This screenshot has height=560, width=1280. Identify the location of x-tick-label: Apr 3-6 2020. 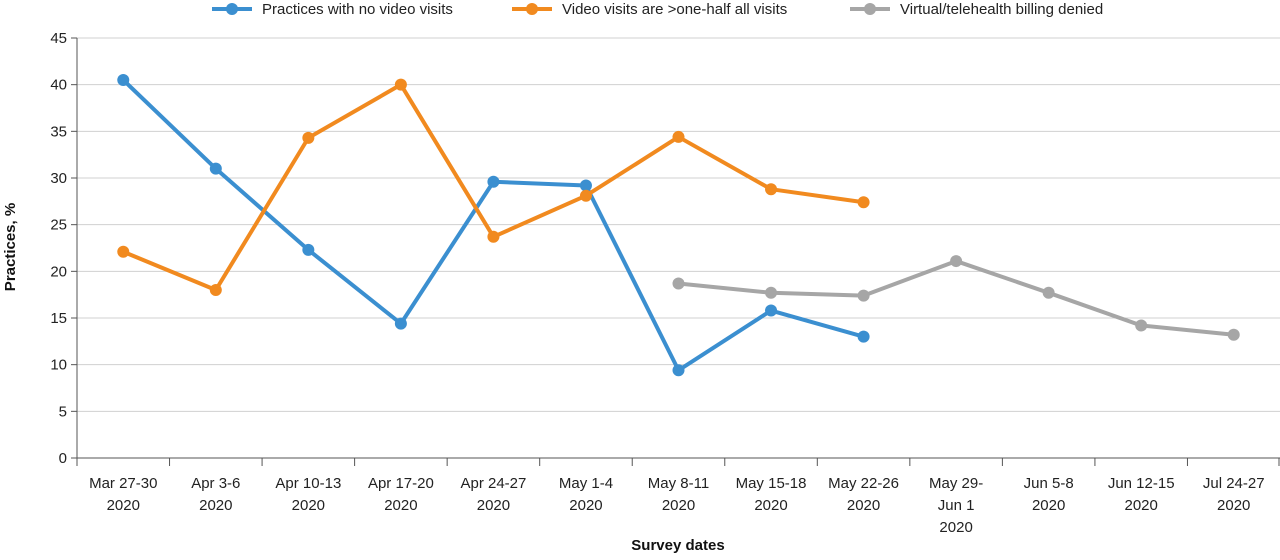
(215, 494).